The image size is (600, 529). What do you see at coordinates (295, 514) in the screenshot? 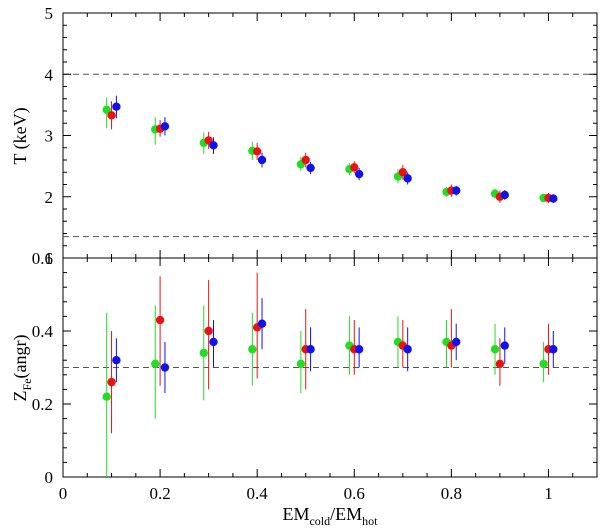
I see `x-label-em-1: EM` at bounding box center [295, 514].